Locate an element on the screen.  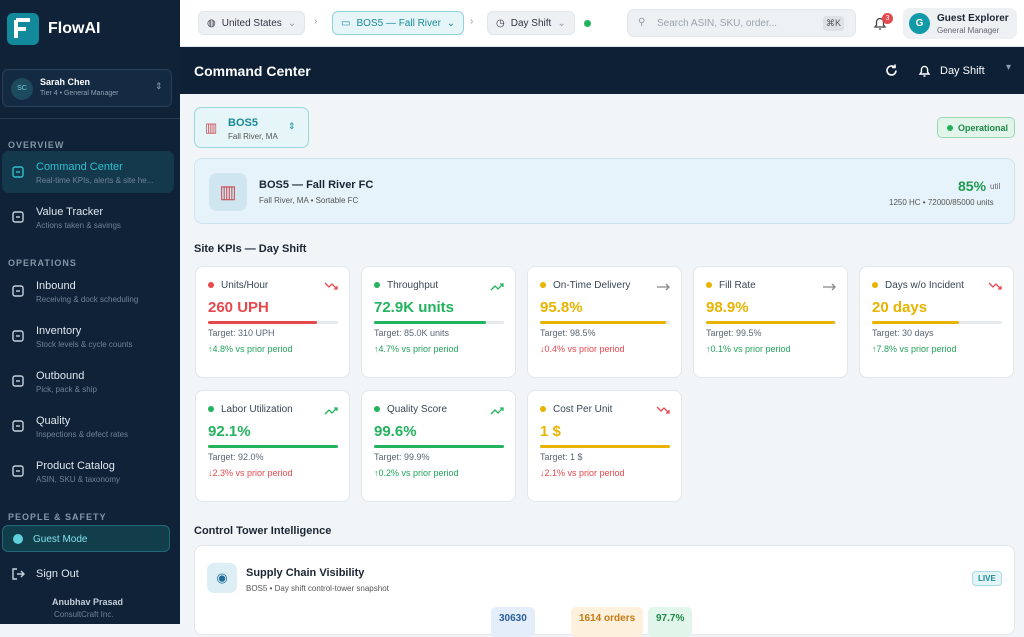
nav-item: Inventory Stock levels & cycle counts is located at coordinates (88, 336).